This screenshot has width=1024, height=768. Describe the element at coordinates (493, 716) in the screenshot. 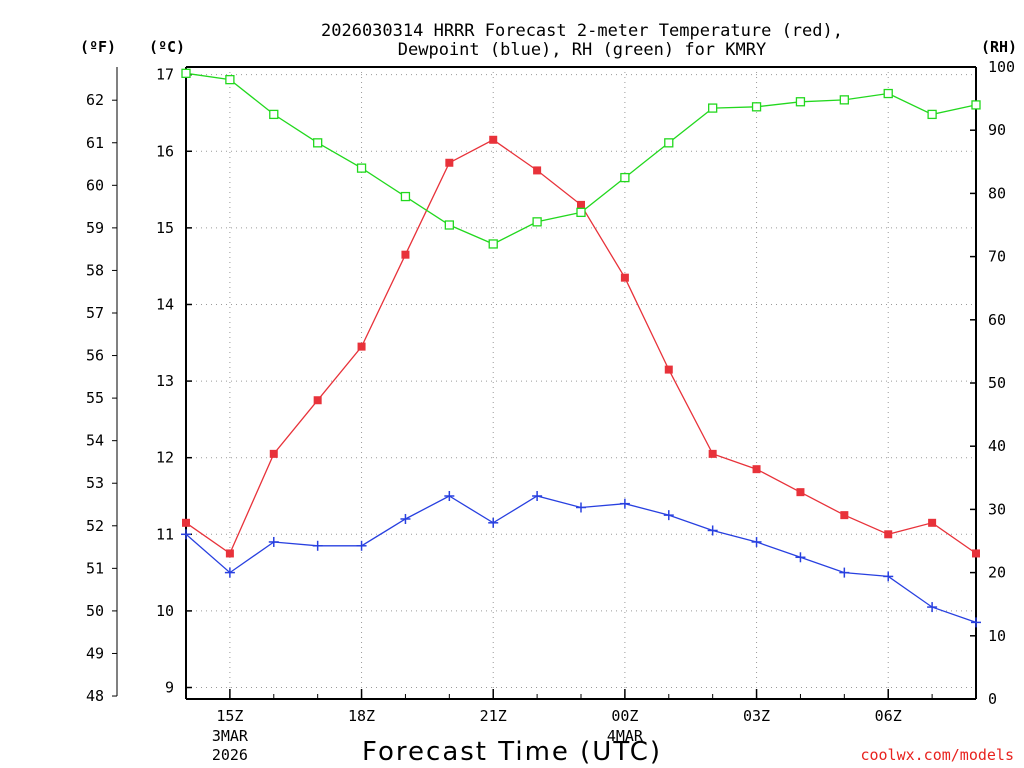

I see `x-tick-label: 21Z` at that location.